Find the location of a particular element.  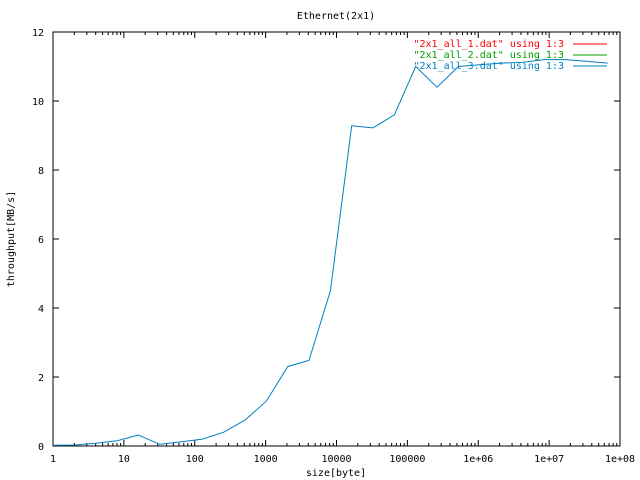

y-tick-label: 6 is located at coordinates (41, 240).